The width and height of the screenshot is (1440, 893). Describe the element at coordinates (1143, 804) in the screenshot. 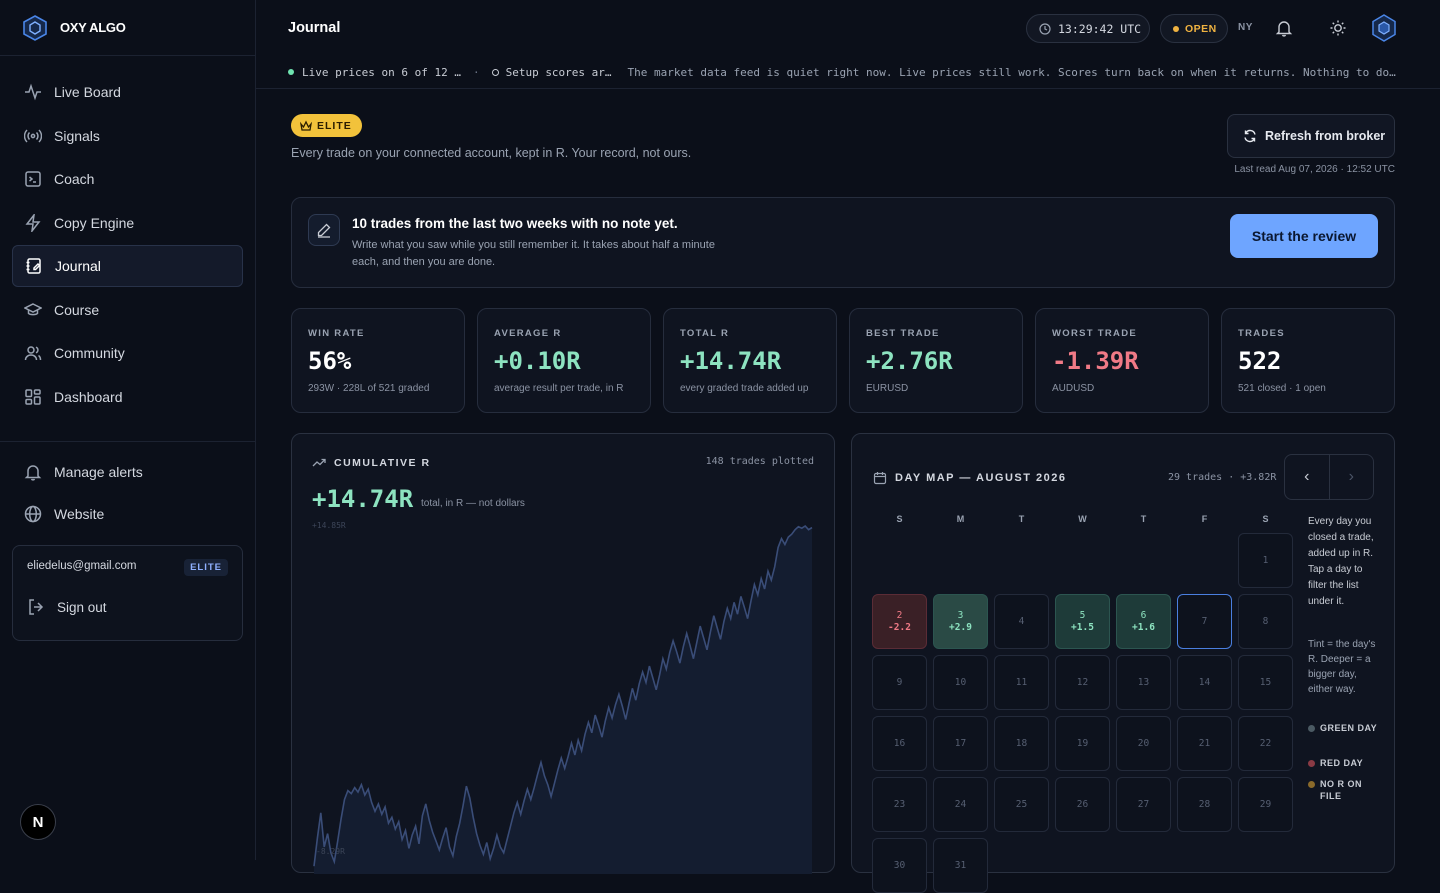

I see `day-cell-27: 27` at that location.